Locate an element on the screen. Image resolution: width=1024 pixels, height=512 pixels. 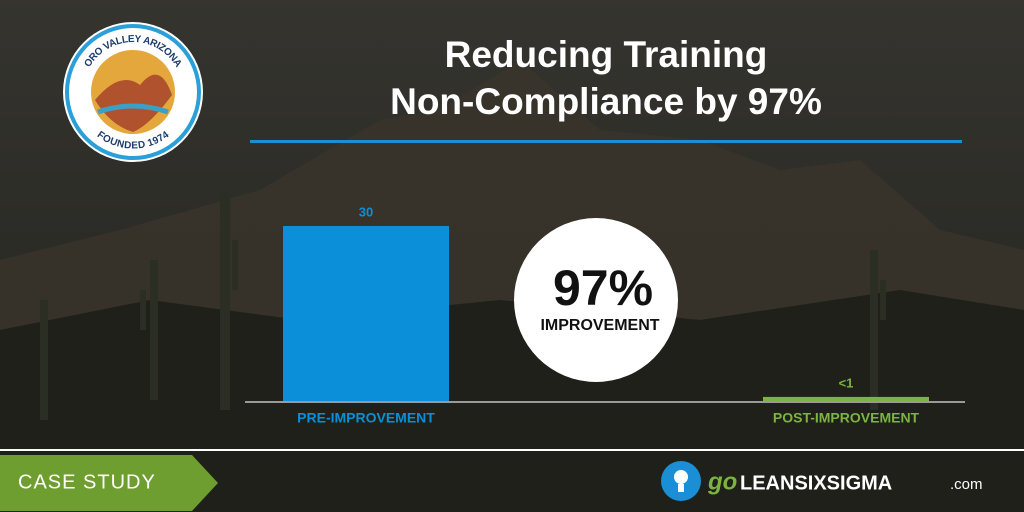
title-line: Reducing Training is located at coordinates (606, 54).